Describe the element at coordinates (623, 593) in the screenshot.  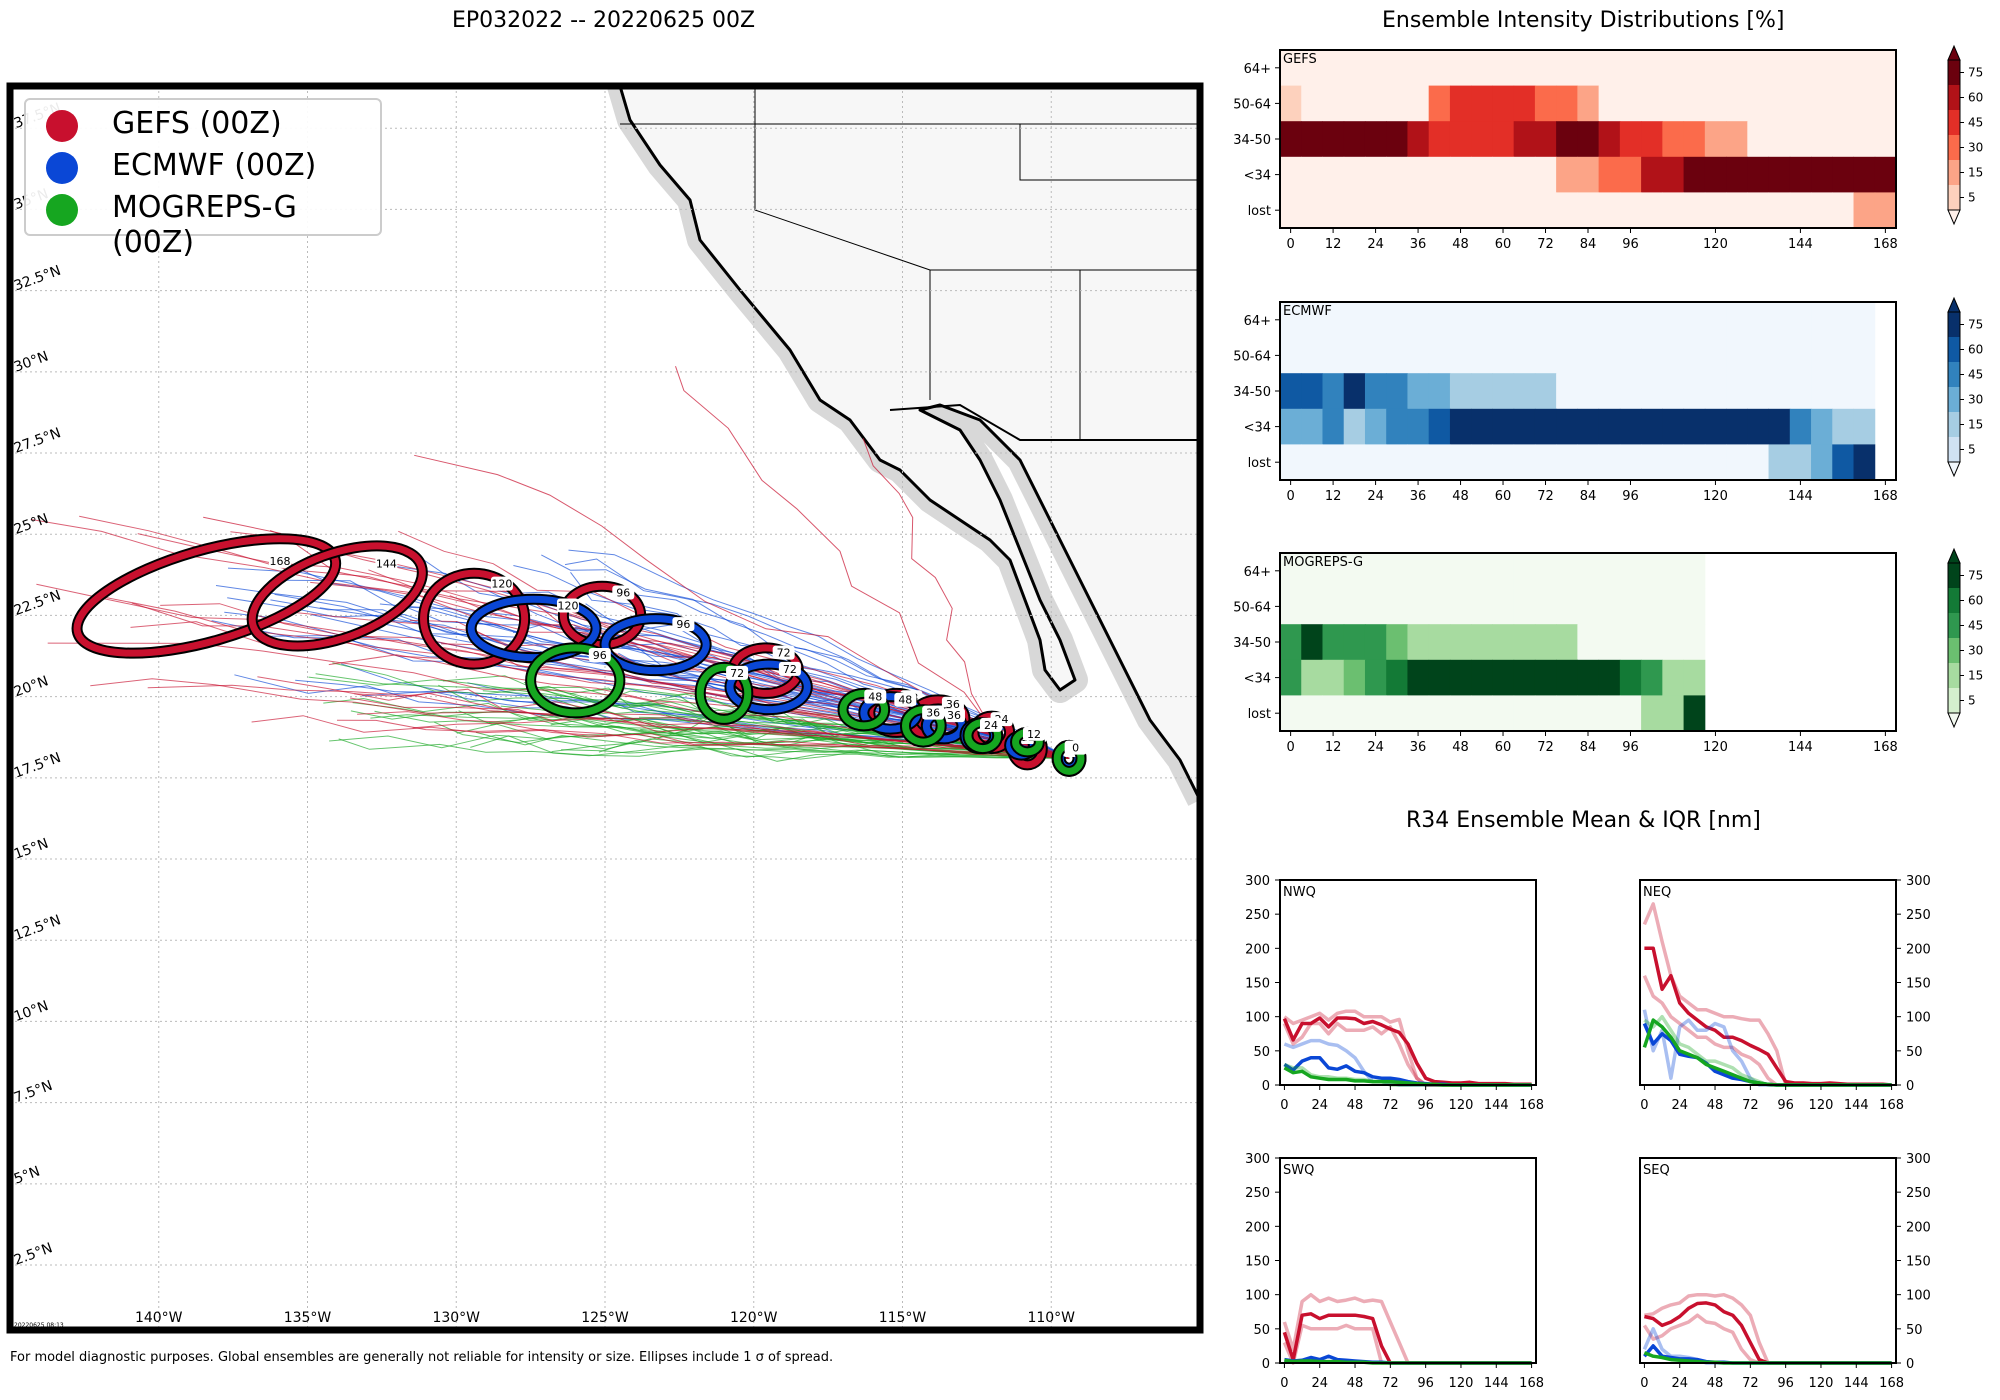
I see `hour-label: 96` at that location.